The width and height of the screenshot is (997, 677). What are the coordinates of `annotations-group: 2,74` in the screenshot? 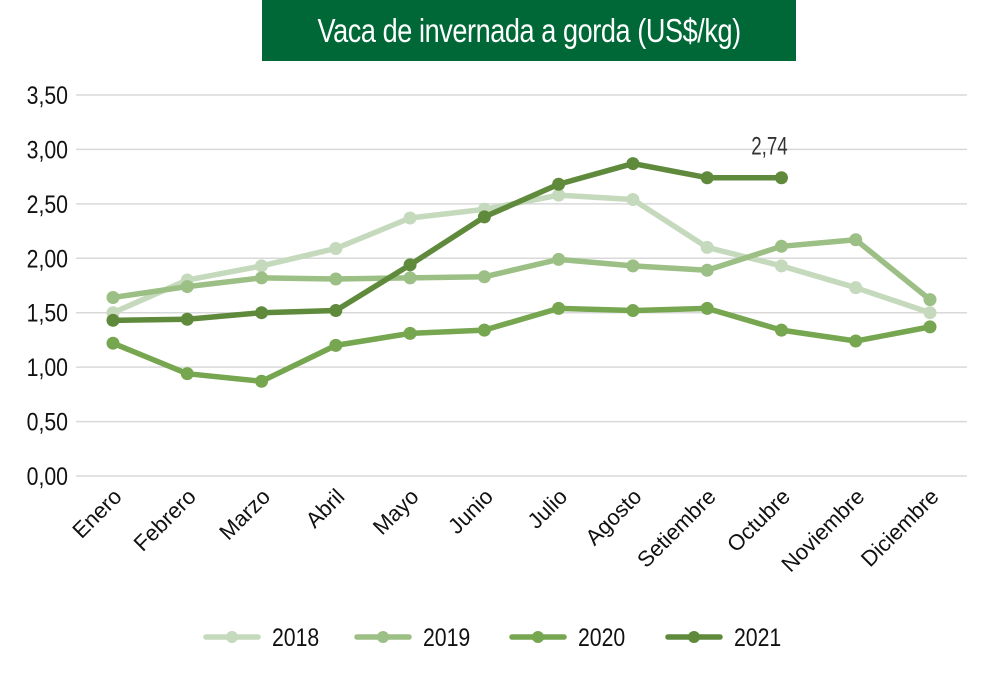 It's located at (769, 146).